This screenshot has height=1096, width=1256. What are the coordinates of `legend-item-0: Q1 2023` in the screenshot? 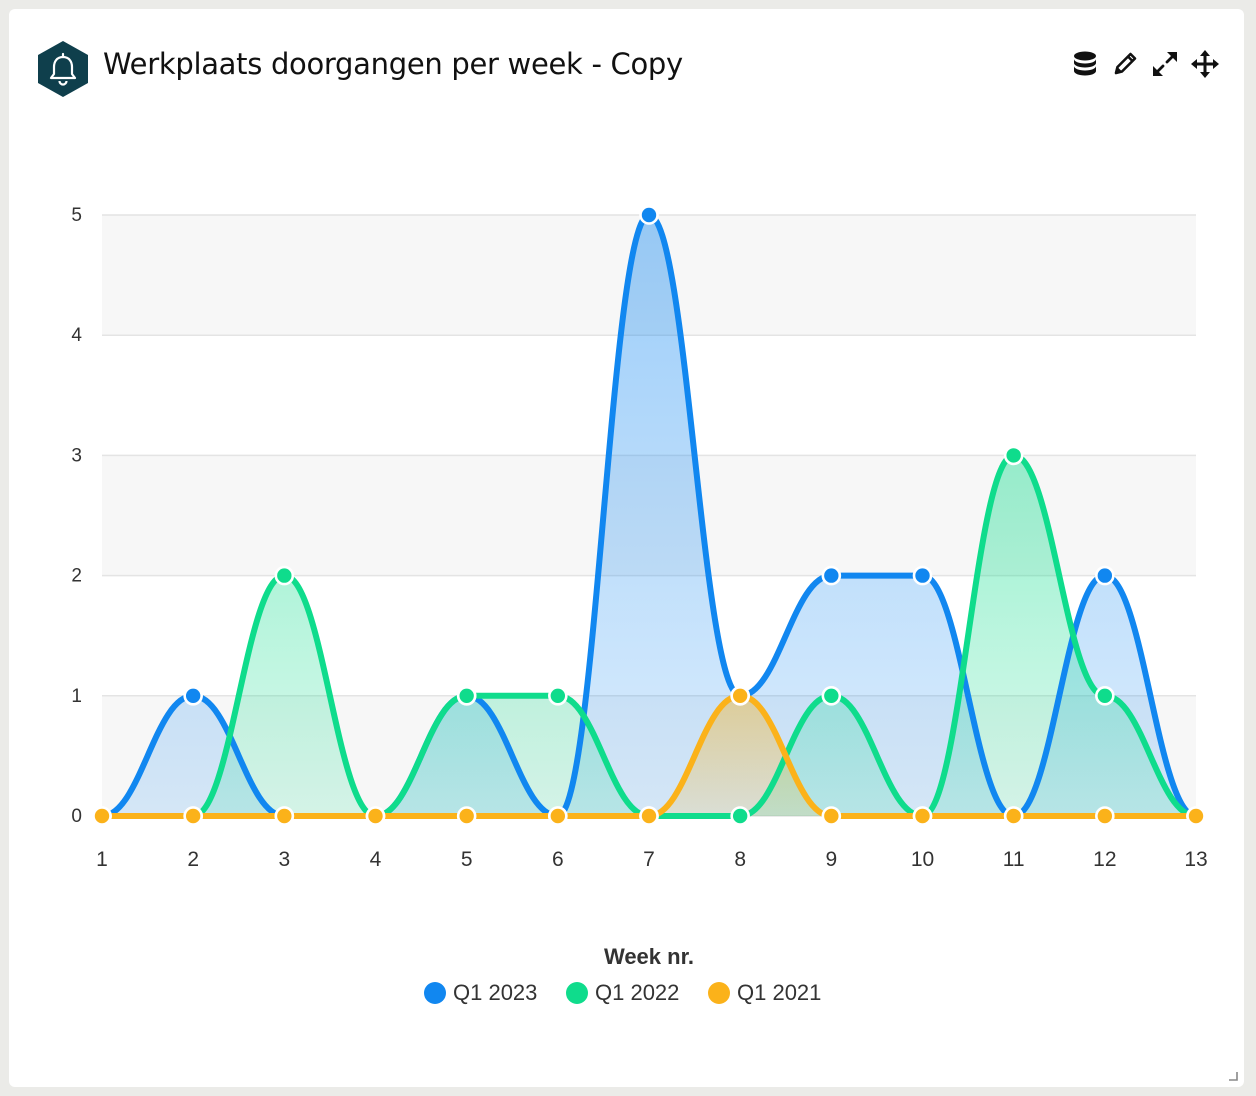 It's located at (480, 992).